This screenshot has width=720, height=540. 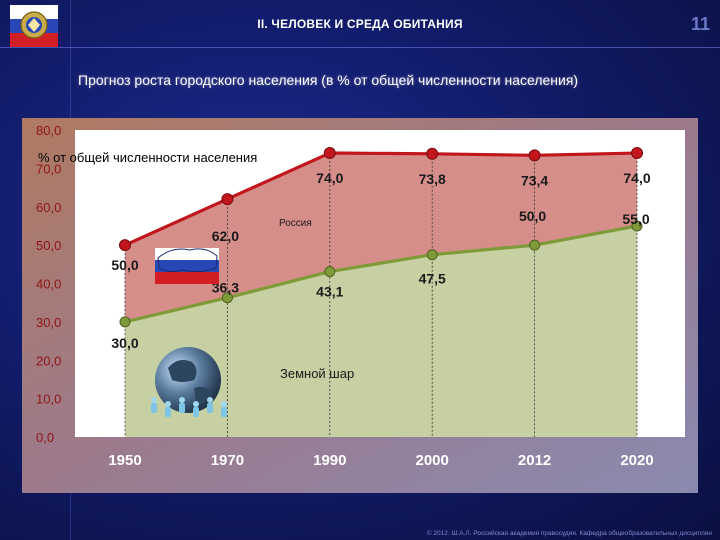 What do you see at coordinates (48, 207) in the screenshot?
I see `y-tick-label: 60,0` at bounding box center [48, 207].